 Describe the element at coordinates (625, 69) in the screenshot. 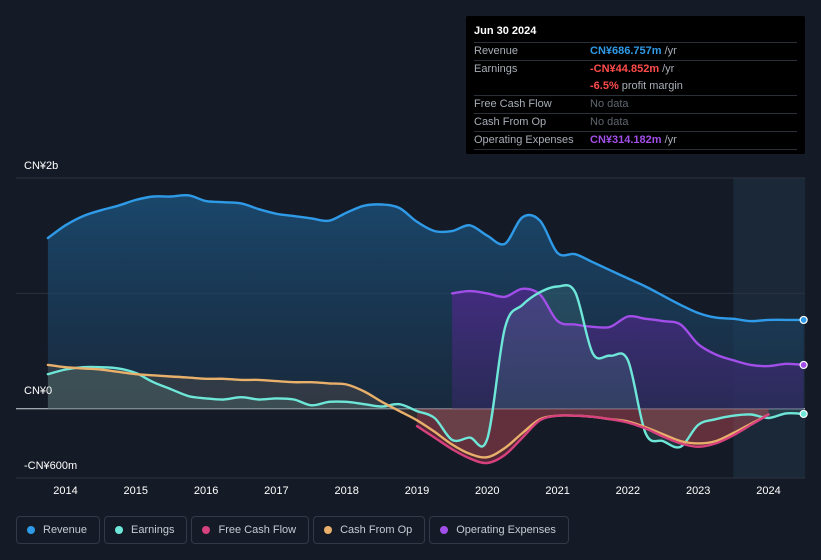

I see `tooltip-row-value: -CN¥44.852m` at that location.